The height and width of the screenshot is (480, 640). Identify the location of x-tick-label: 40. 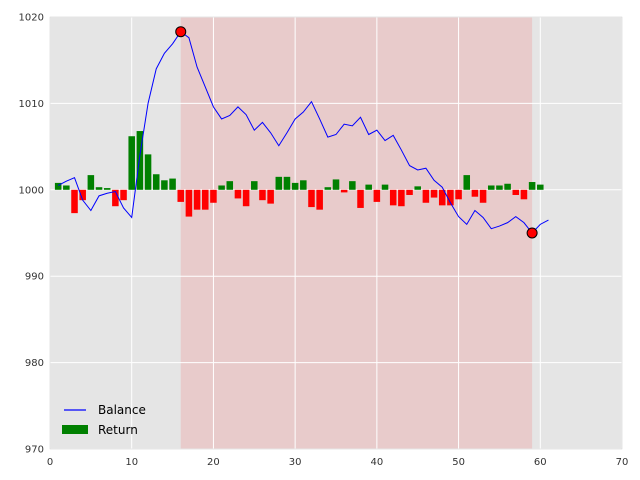
(376, 462).